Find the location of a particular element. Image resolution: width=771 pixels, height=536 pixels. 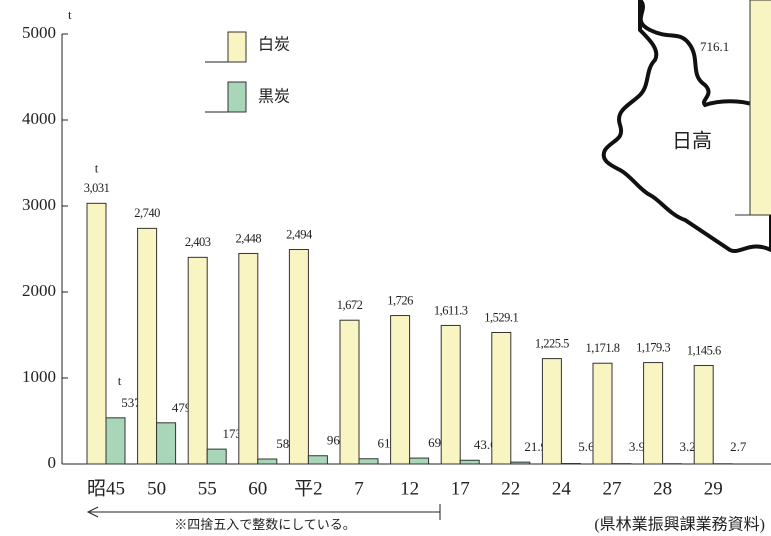

y-tick-label: 1000 is located at coordinates (39, 376).